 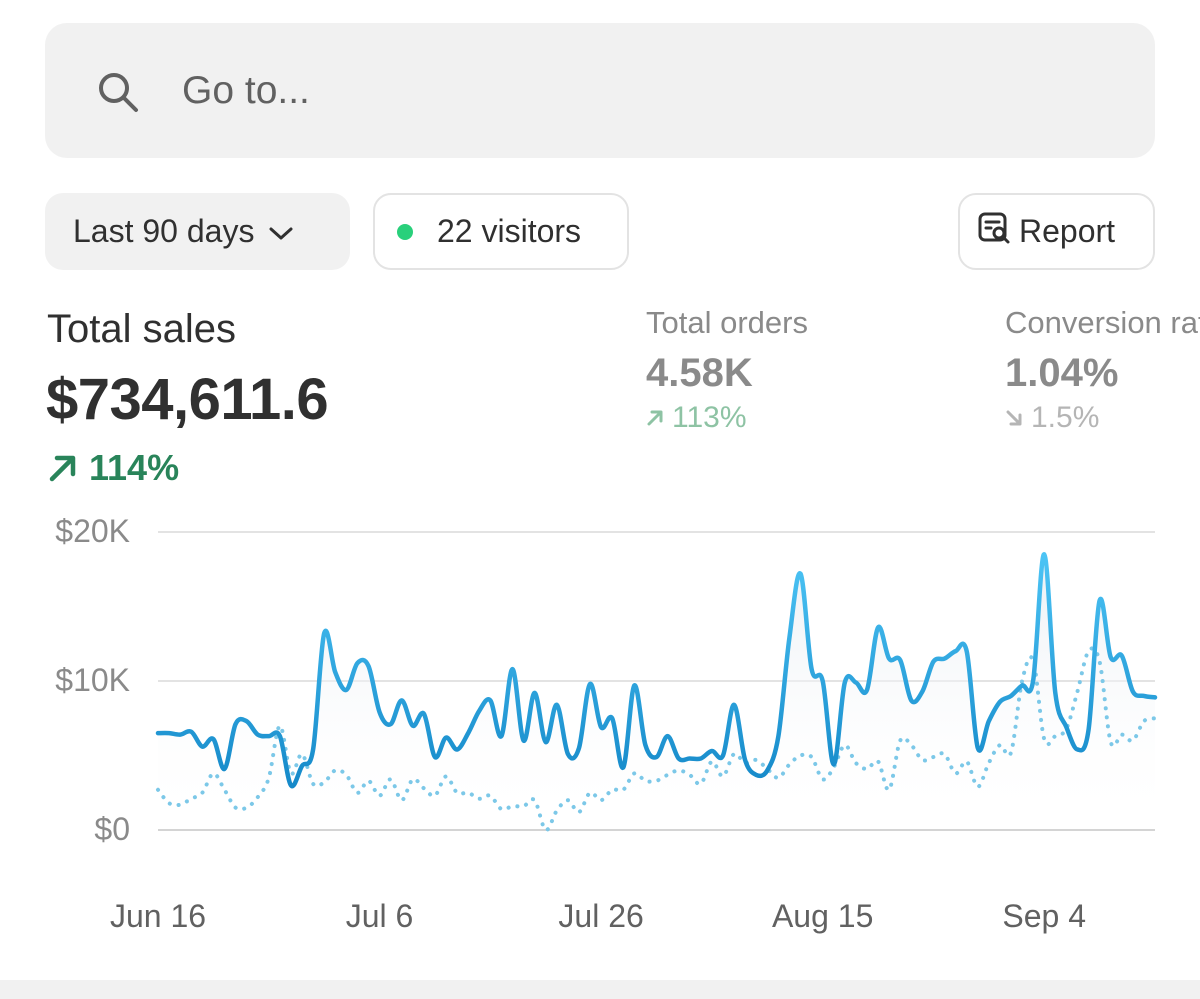 I want to click on conversion-value: 1.04%, so click(x=1062, y=373).